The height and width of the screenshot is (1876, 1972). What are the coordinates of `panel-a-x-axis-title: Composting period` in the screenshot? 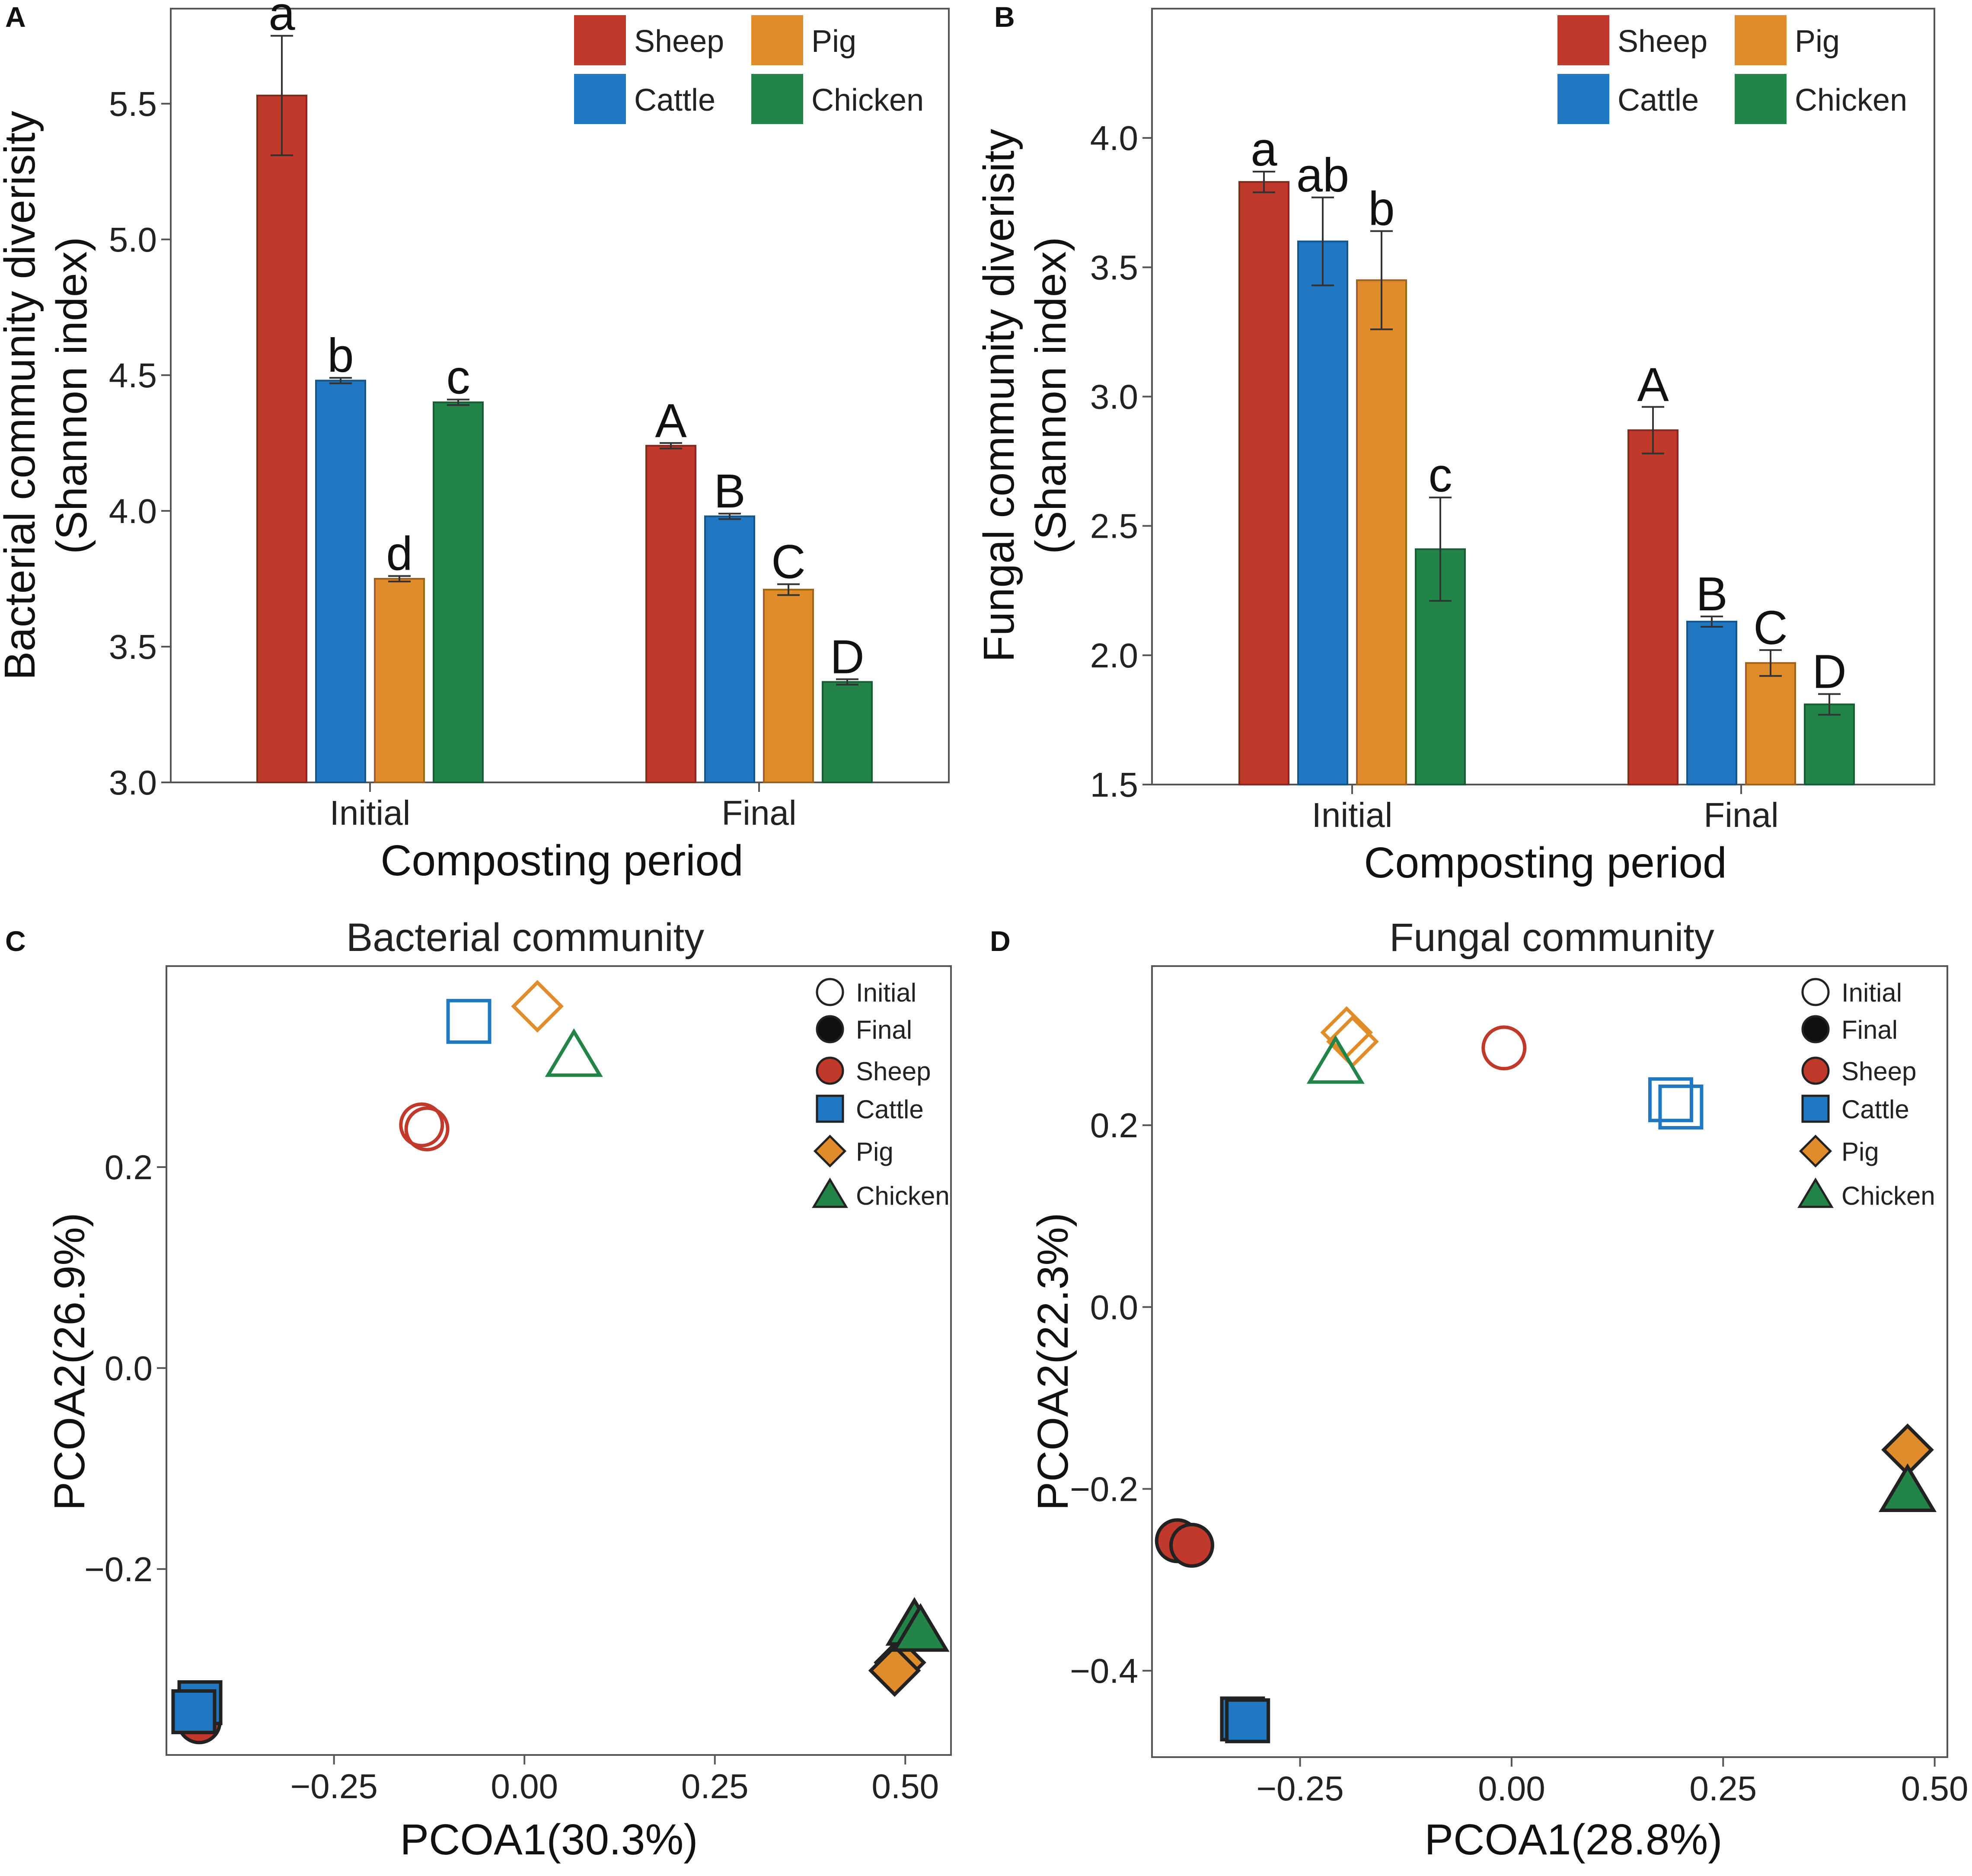 It's located at (561, 860).